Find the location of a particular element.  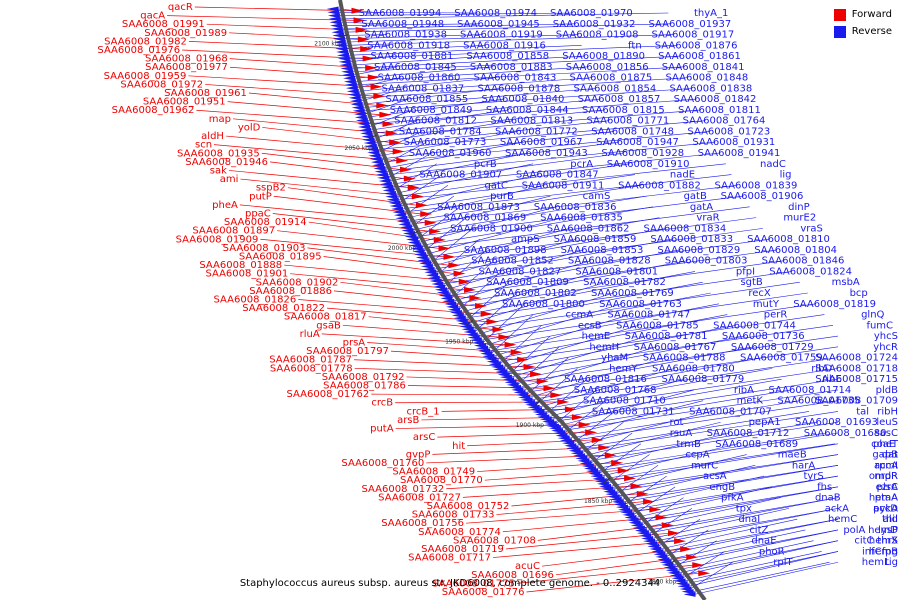

forward-gene-label-saa6008-01982: SAA6008_01982 is located at coordinates (145, 41).